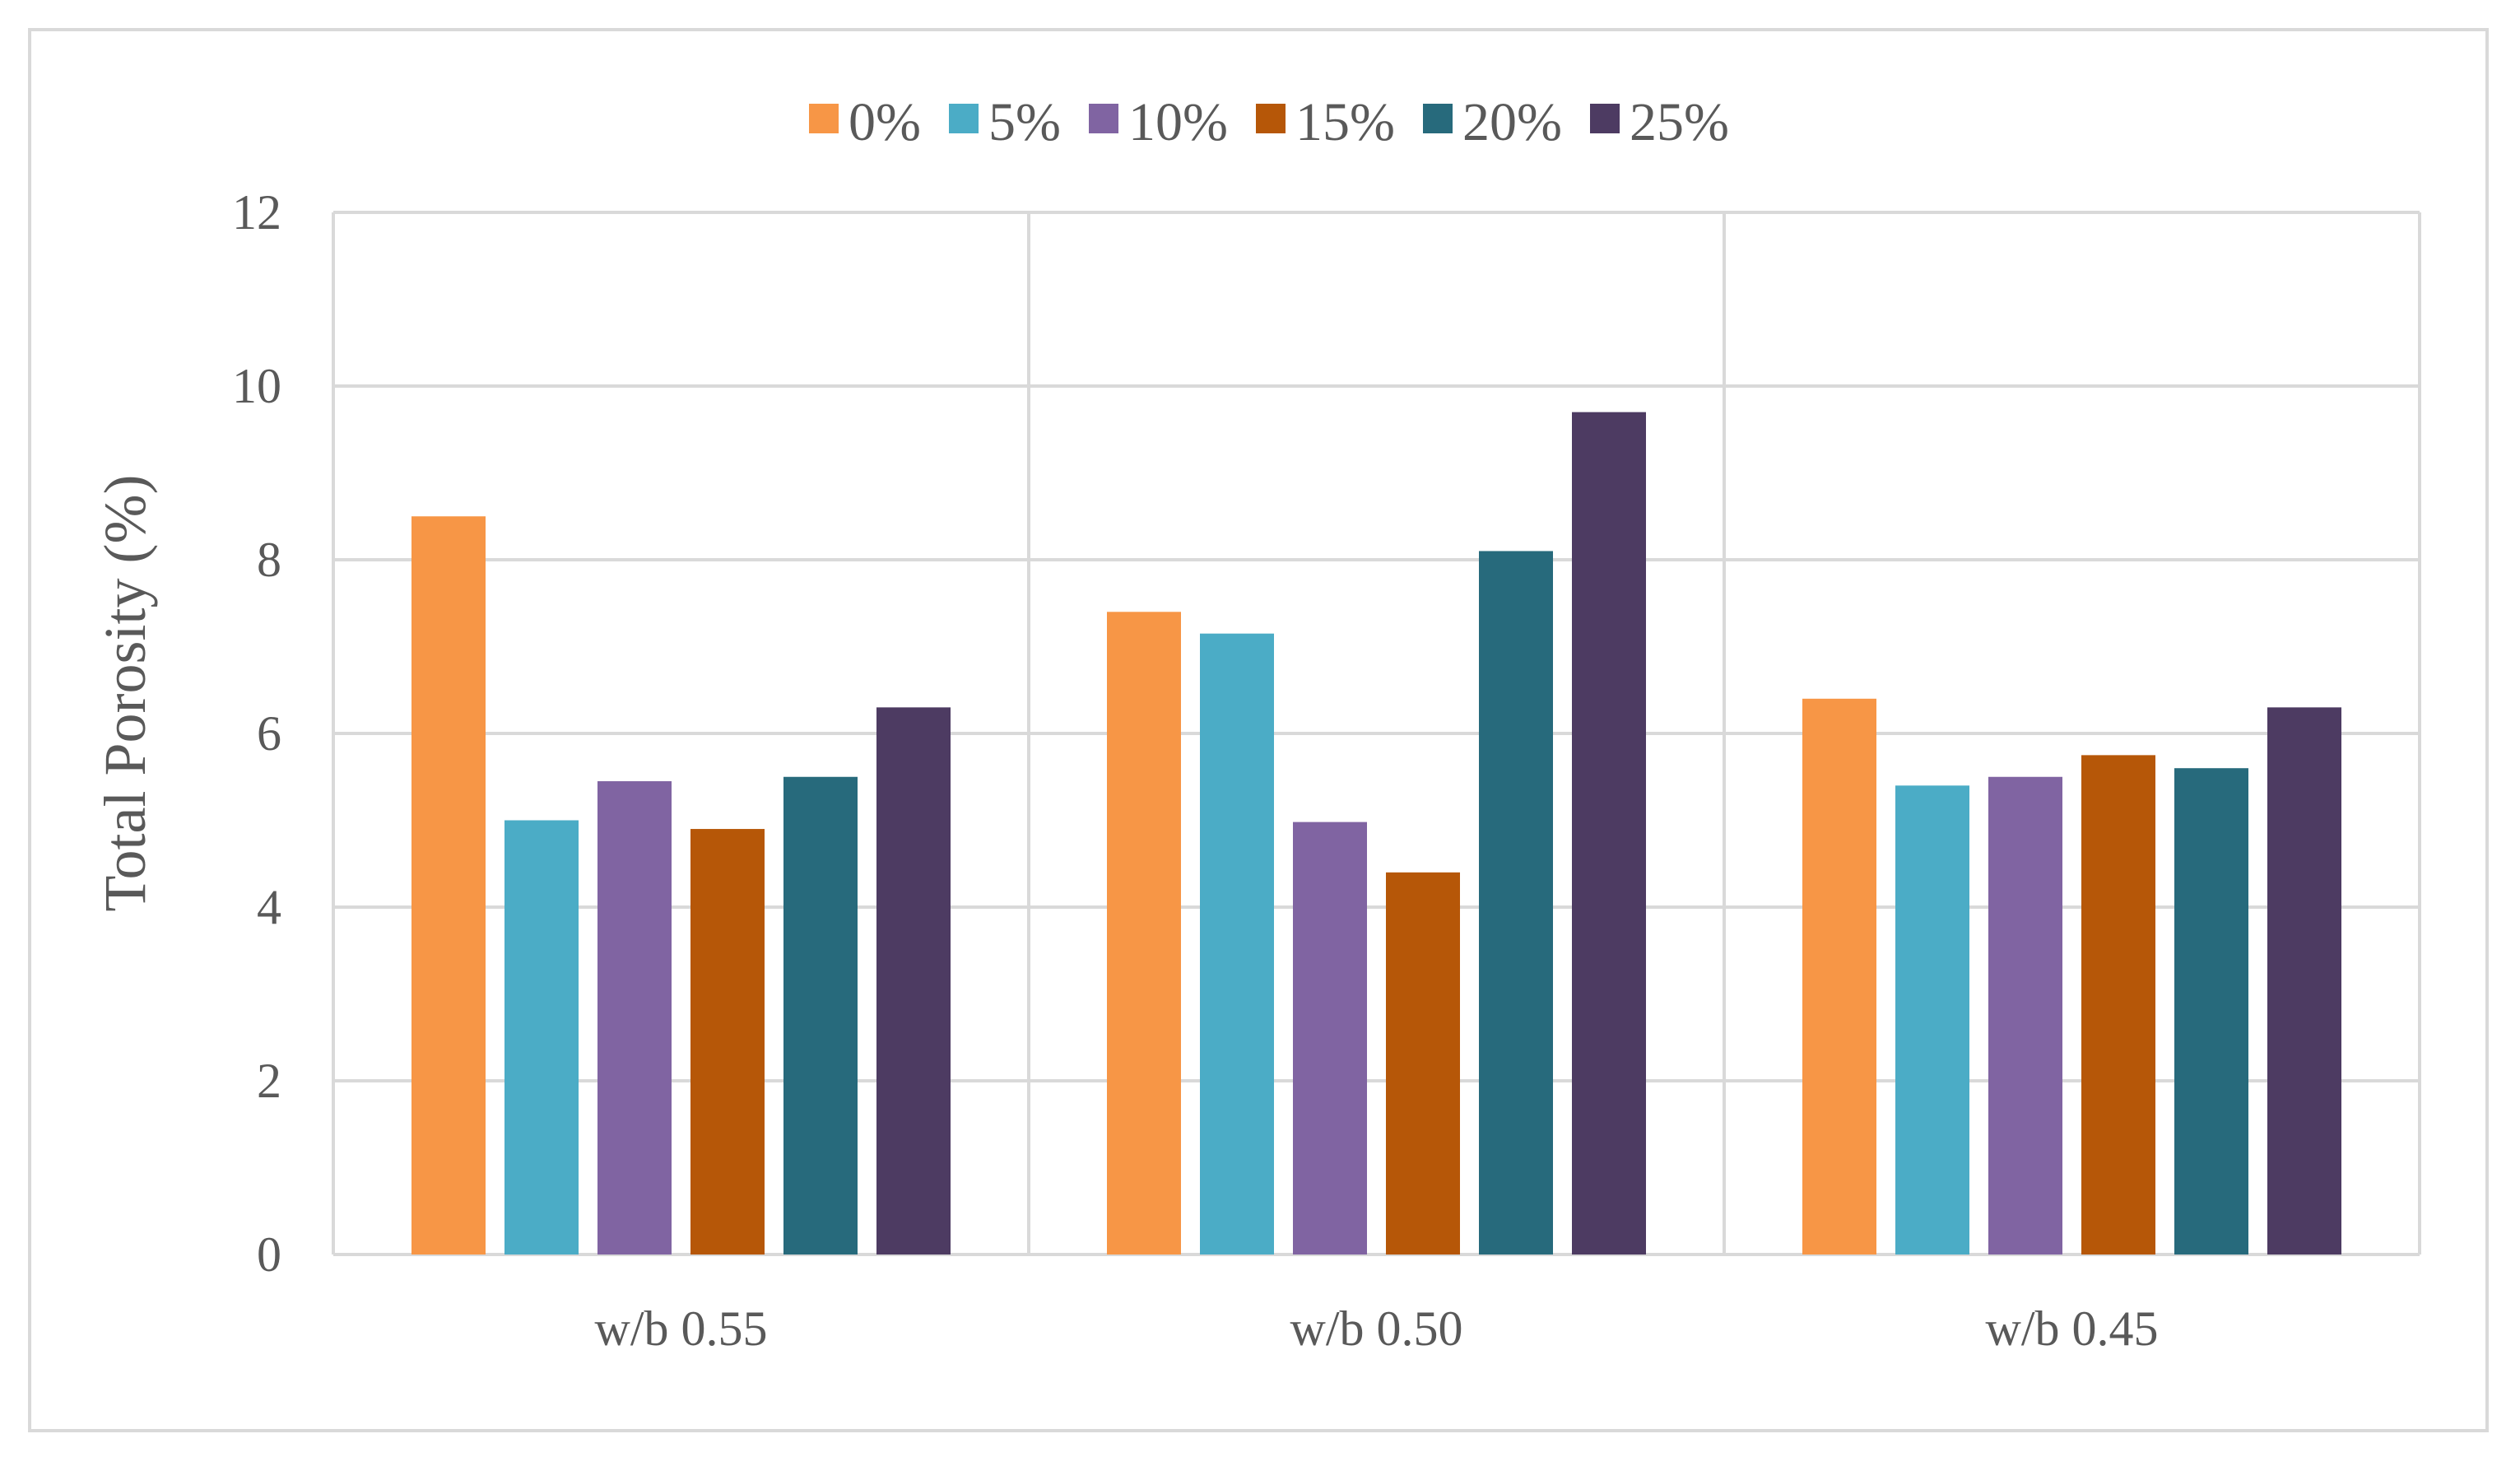  Describe the element at coordinates (256, 733) in the screenshot. I see `y-tick-labels: 0 2 4 6 8 10 12` at that location.